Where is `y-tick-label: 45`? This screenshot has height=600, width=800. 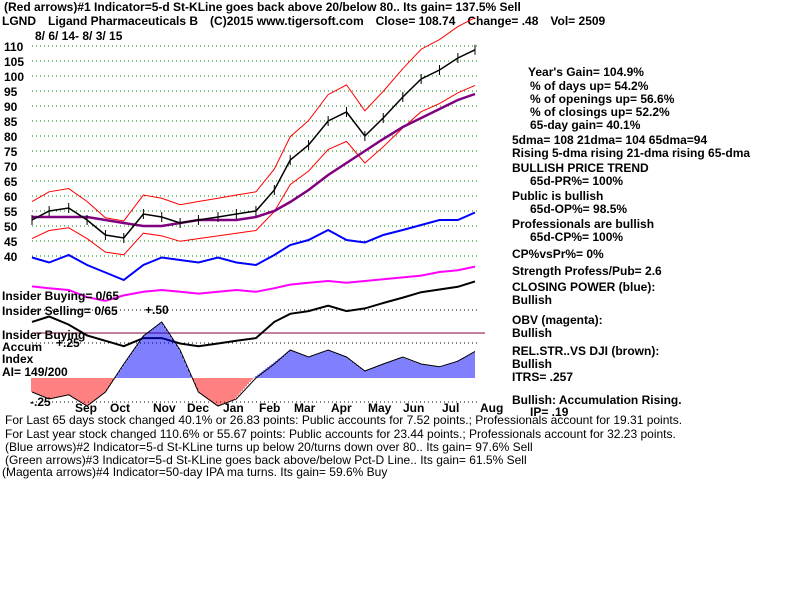
y-tick-label: 45 is located at coordinates (11, 242).